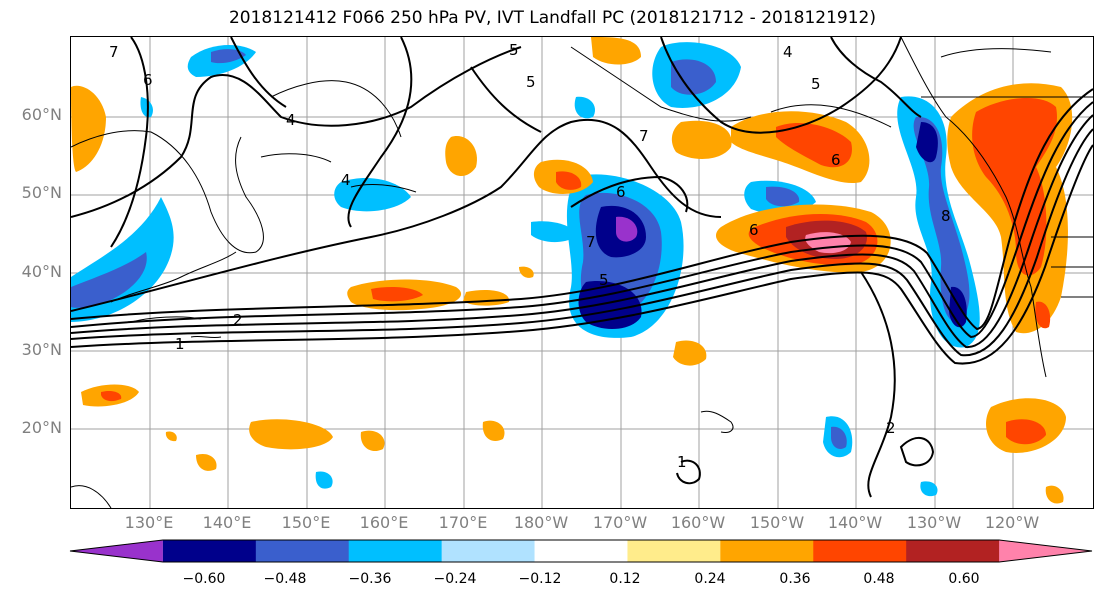  What do you see at coordinates (777, 522) in the screenshot?
I see `lon-label: 150°W` at bounding box center [777, 522].